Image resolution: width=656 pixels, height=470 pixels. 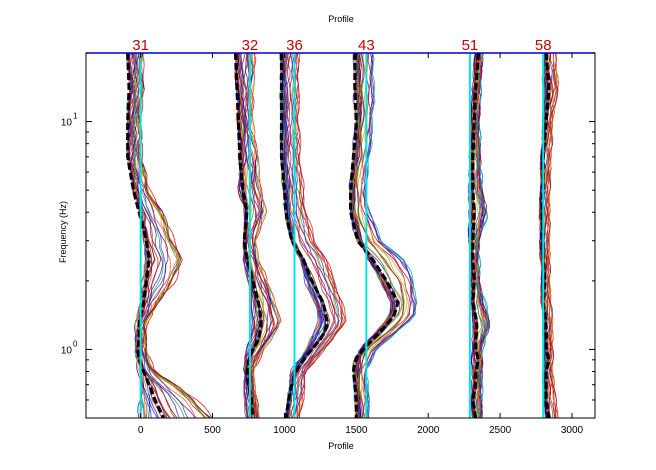 What do you see at coordinates (476, 235) in the screenshot?
I see `station-51-mean-curve` at bounding box center [476, 235].